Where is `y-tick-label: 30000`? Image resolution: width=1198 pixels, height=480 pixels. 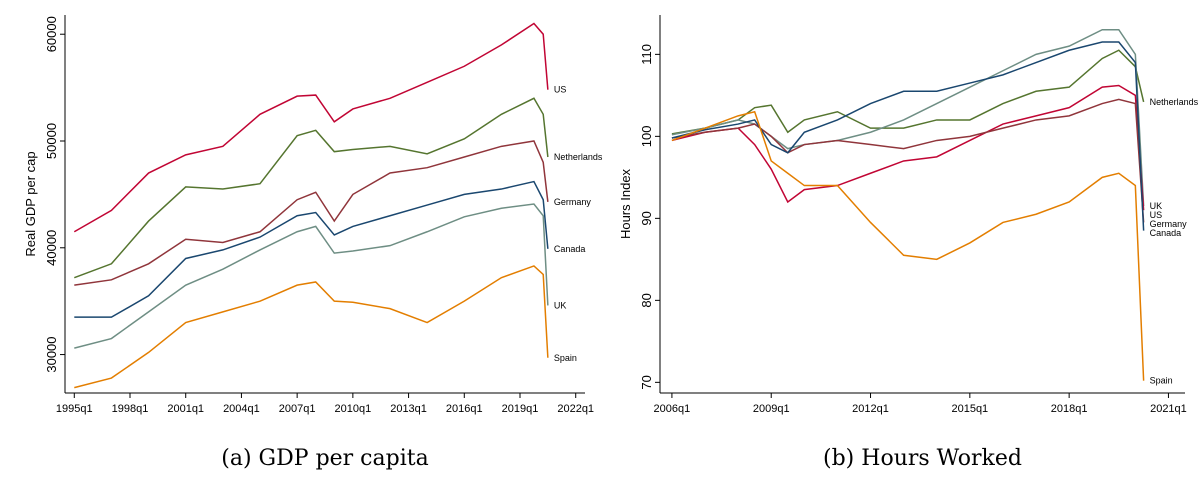
y-tick-label: 30000 is located at coordinates (51, 354).